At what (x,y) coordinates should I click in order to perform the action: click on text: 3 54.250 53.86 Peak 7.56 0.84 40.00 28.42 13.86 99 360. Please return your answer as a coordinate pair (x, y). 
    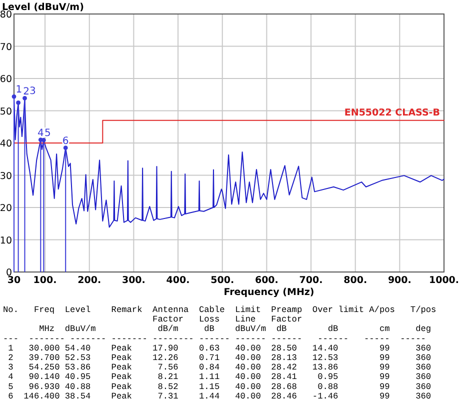
    Looking at the image, I should click on (217, 367).